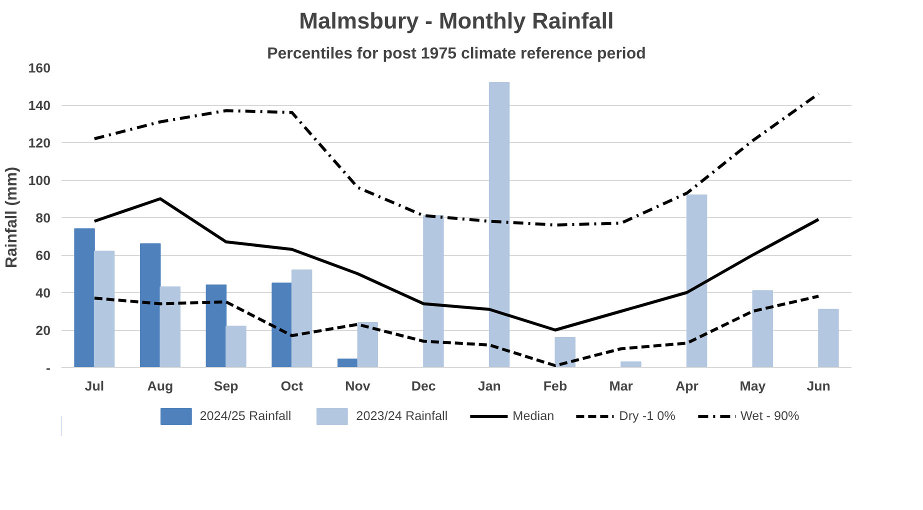 The width and height of the screenshot is (923, 510). Describe the element at coordinates (43, 255) in the screenshot. I see `y-tick-label: 60` at that location.